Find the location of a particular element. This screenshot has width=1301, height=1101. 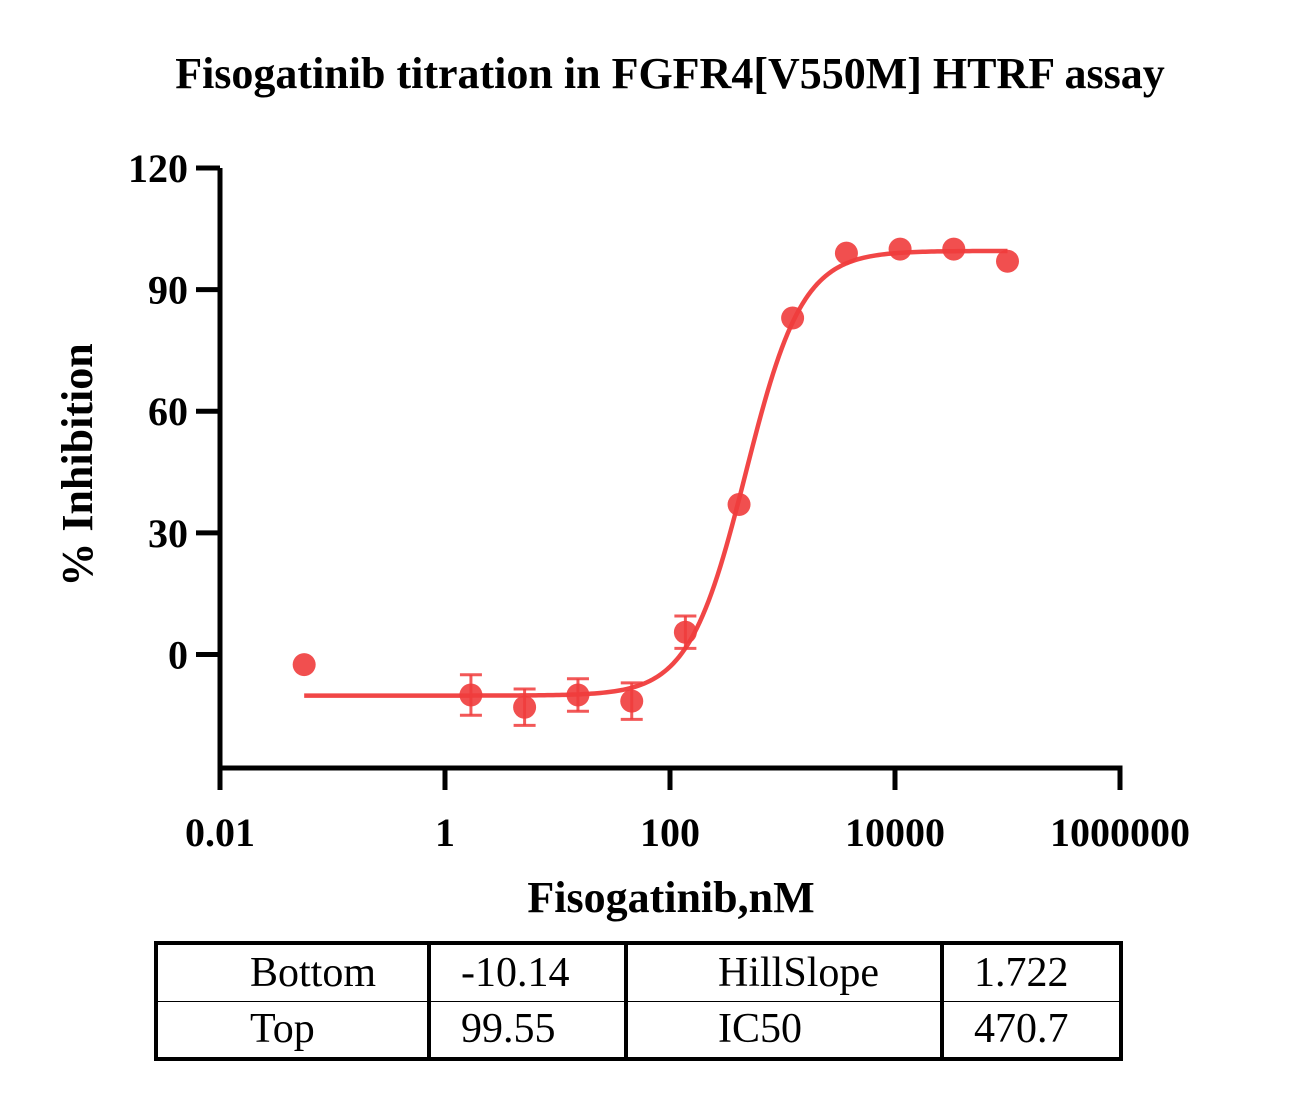

y-tick-label: 90 is located at coordinates (168, 290).